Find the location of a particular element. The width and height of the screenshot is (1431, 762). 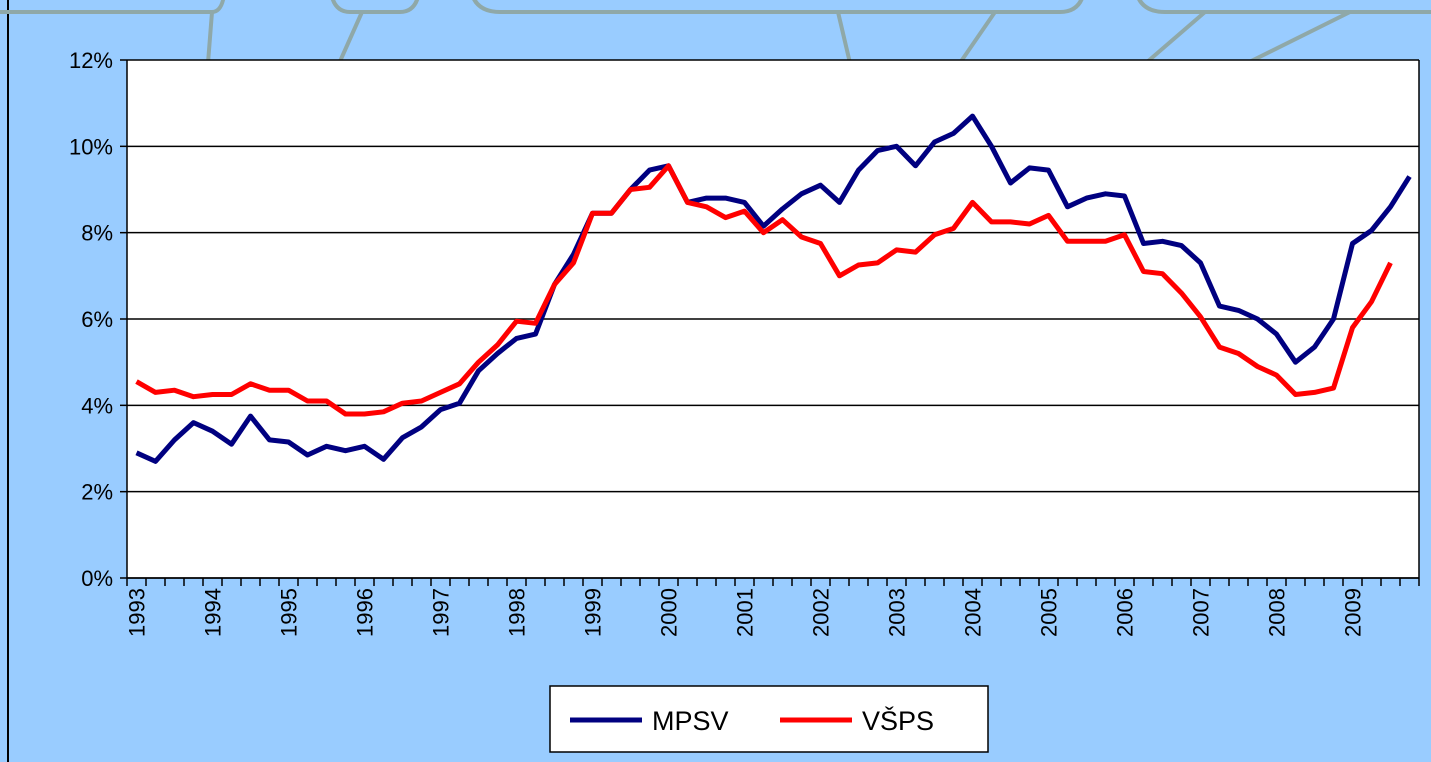

x-tick-label: 2001 is located at coordinates (745, 612).